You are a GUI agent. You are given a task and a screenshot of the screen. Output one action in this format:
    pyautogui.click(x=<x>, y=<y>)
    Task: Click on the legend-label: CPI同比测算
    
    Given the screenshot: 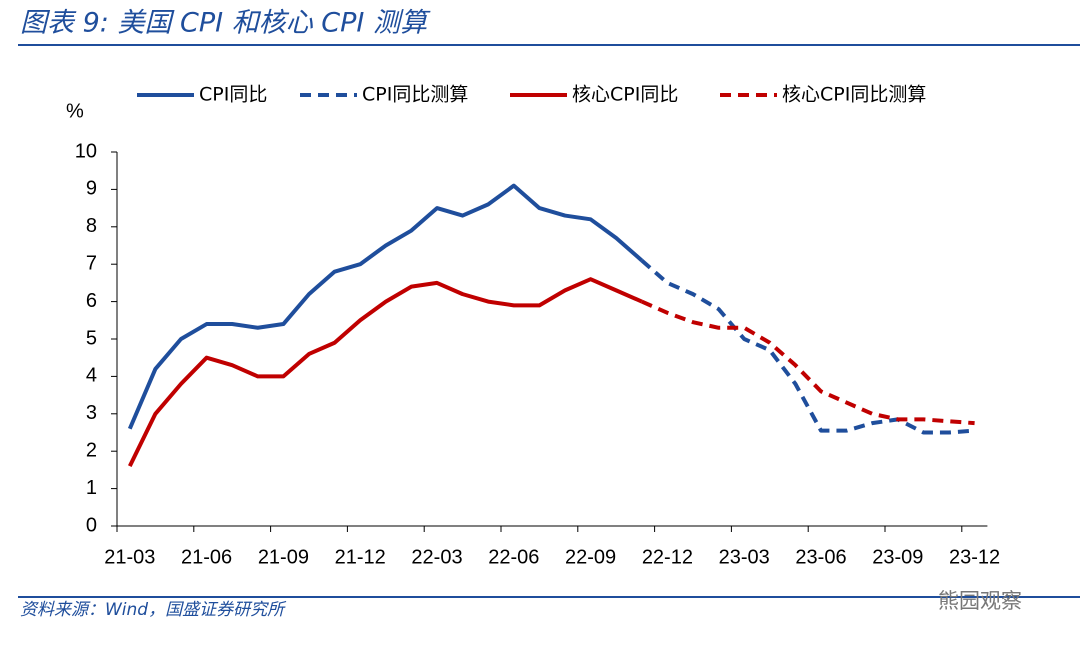 What is the action you would take?
    pyautogui.click(x=415, y=95)
    